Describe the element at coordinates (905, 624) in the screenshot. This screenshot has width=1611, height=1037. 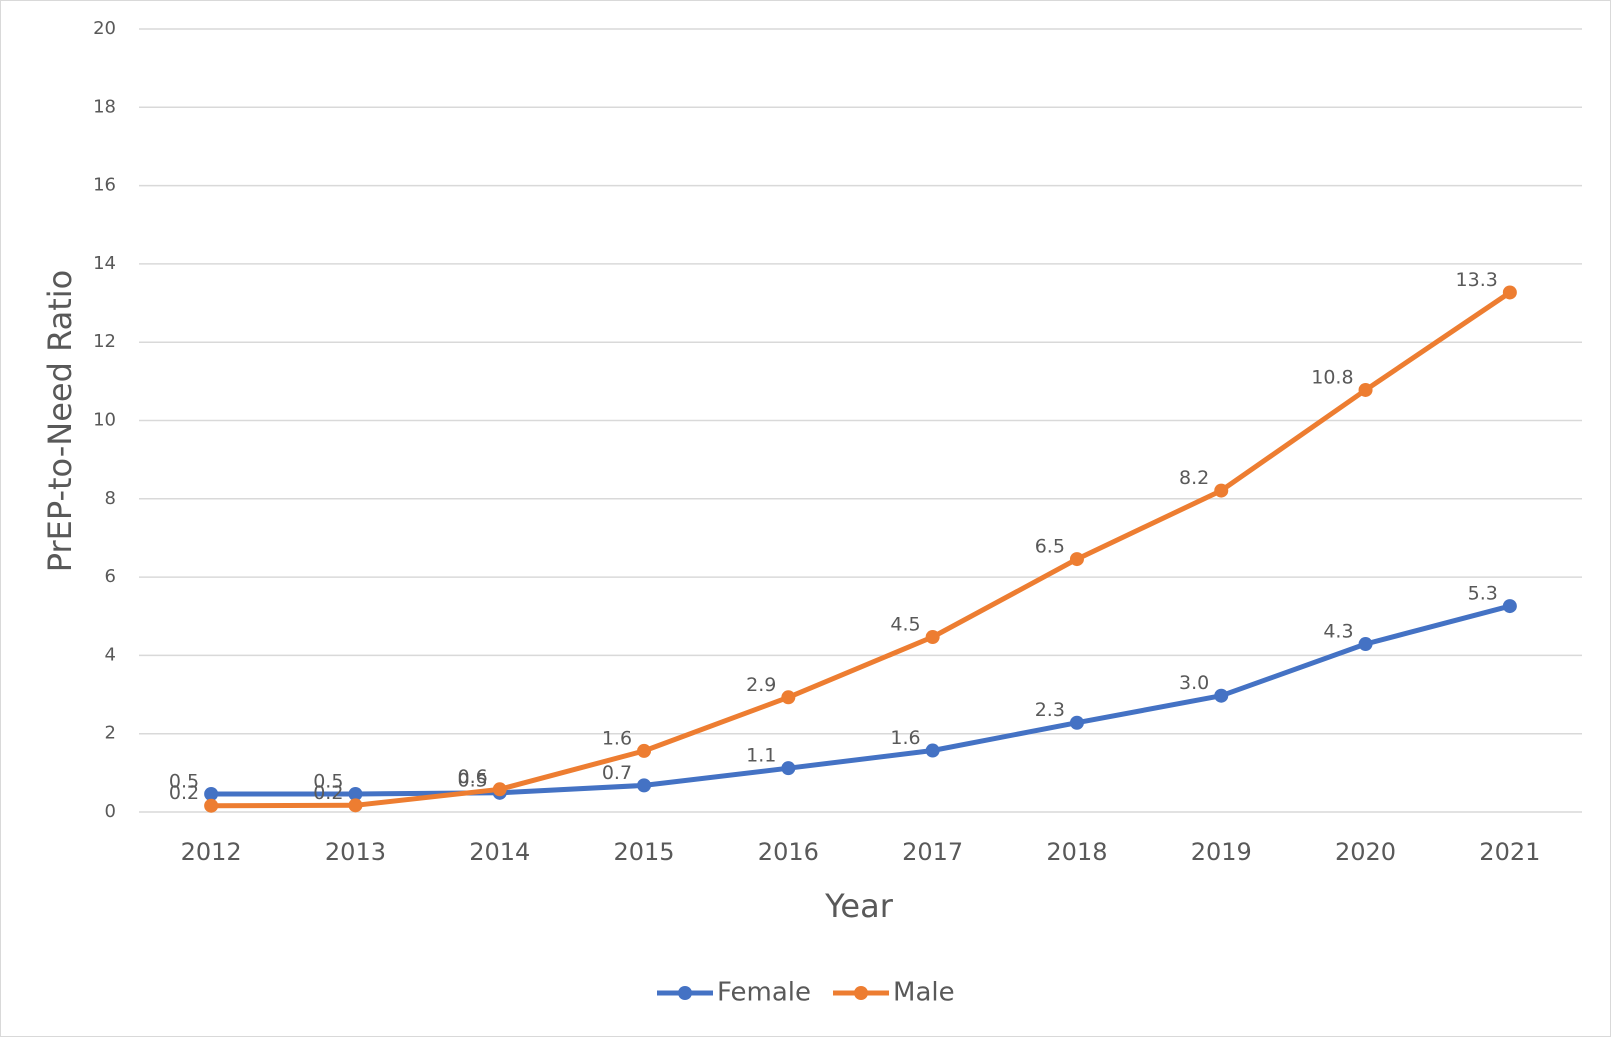
I see `data-label: 4.5` at that location.